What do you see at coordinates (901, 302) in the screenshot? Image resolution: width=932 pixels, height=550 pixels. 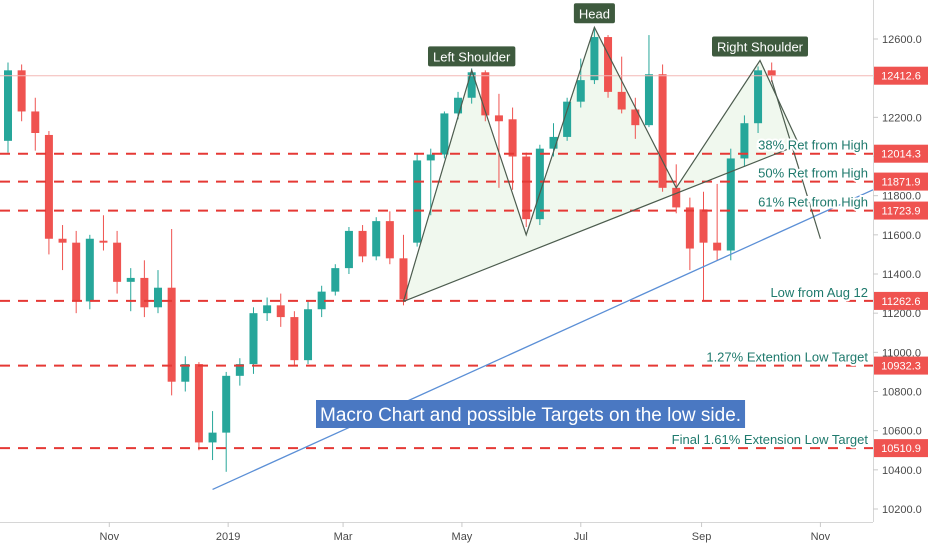 I see `level-price-tag: 11262.6` at bounding box center [901, 302].